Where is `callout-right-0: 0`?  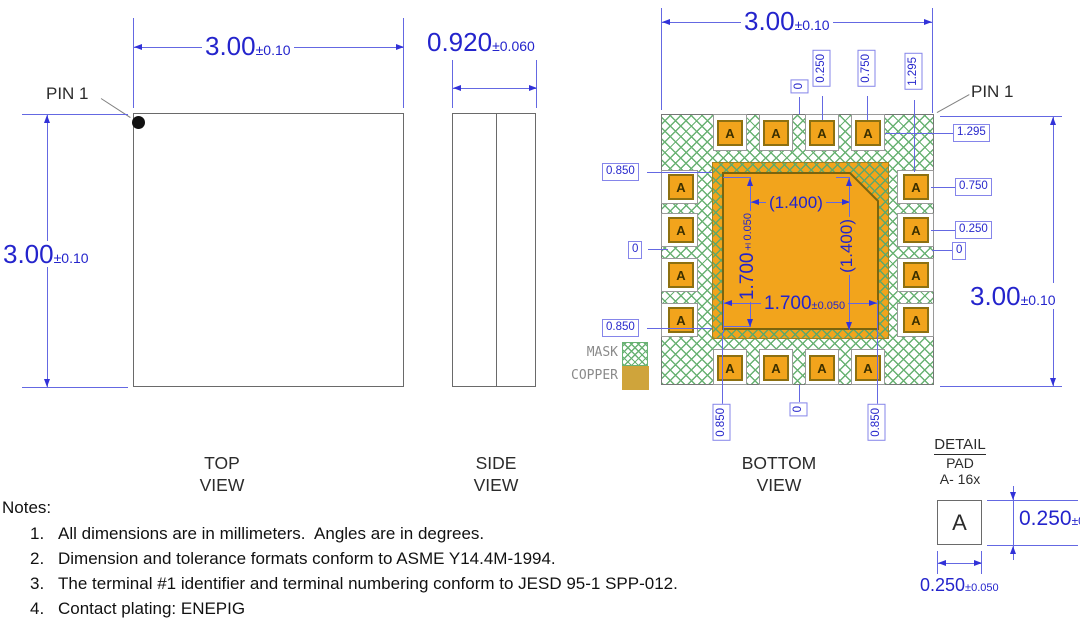
callout-right-0: 0 is located at coordinates (959, 251).